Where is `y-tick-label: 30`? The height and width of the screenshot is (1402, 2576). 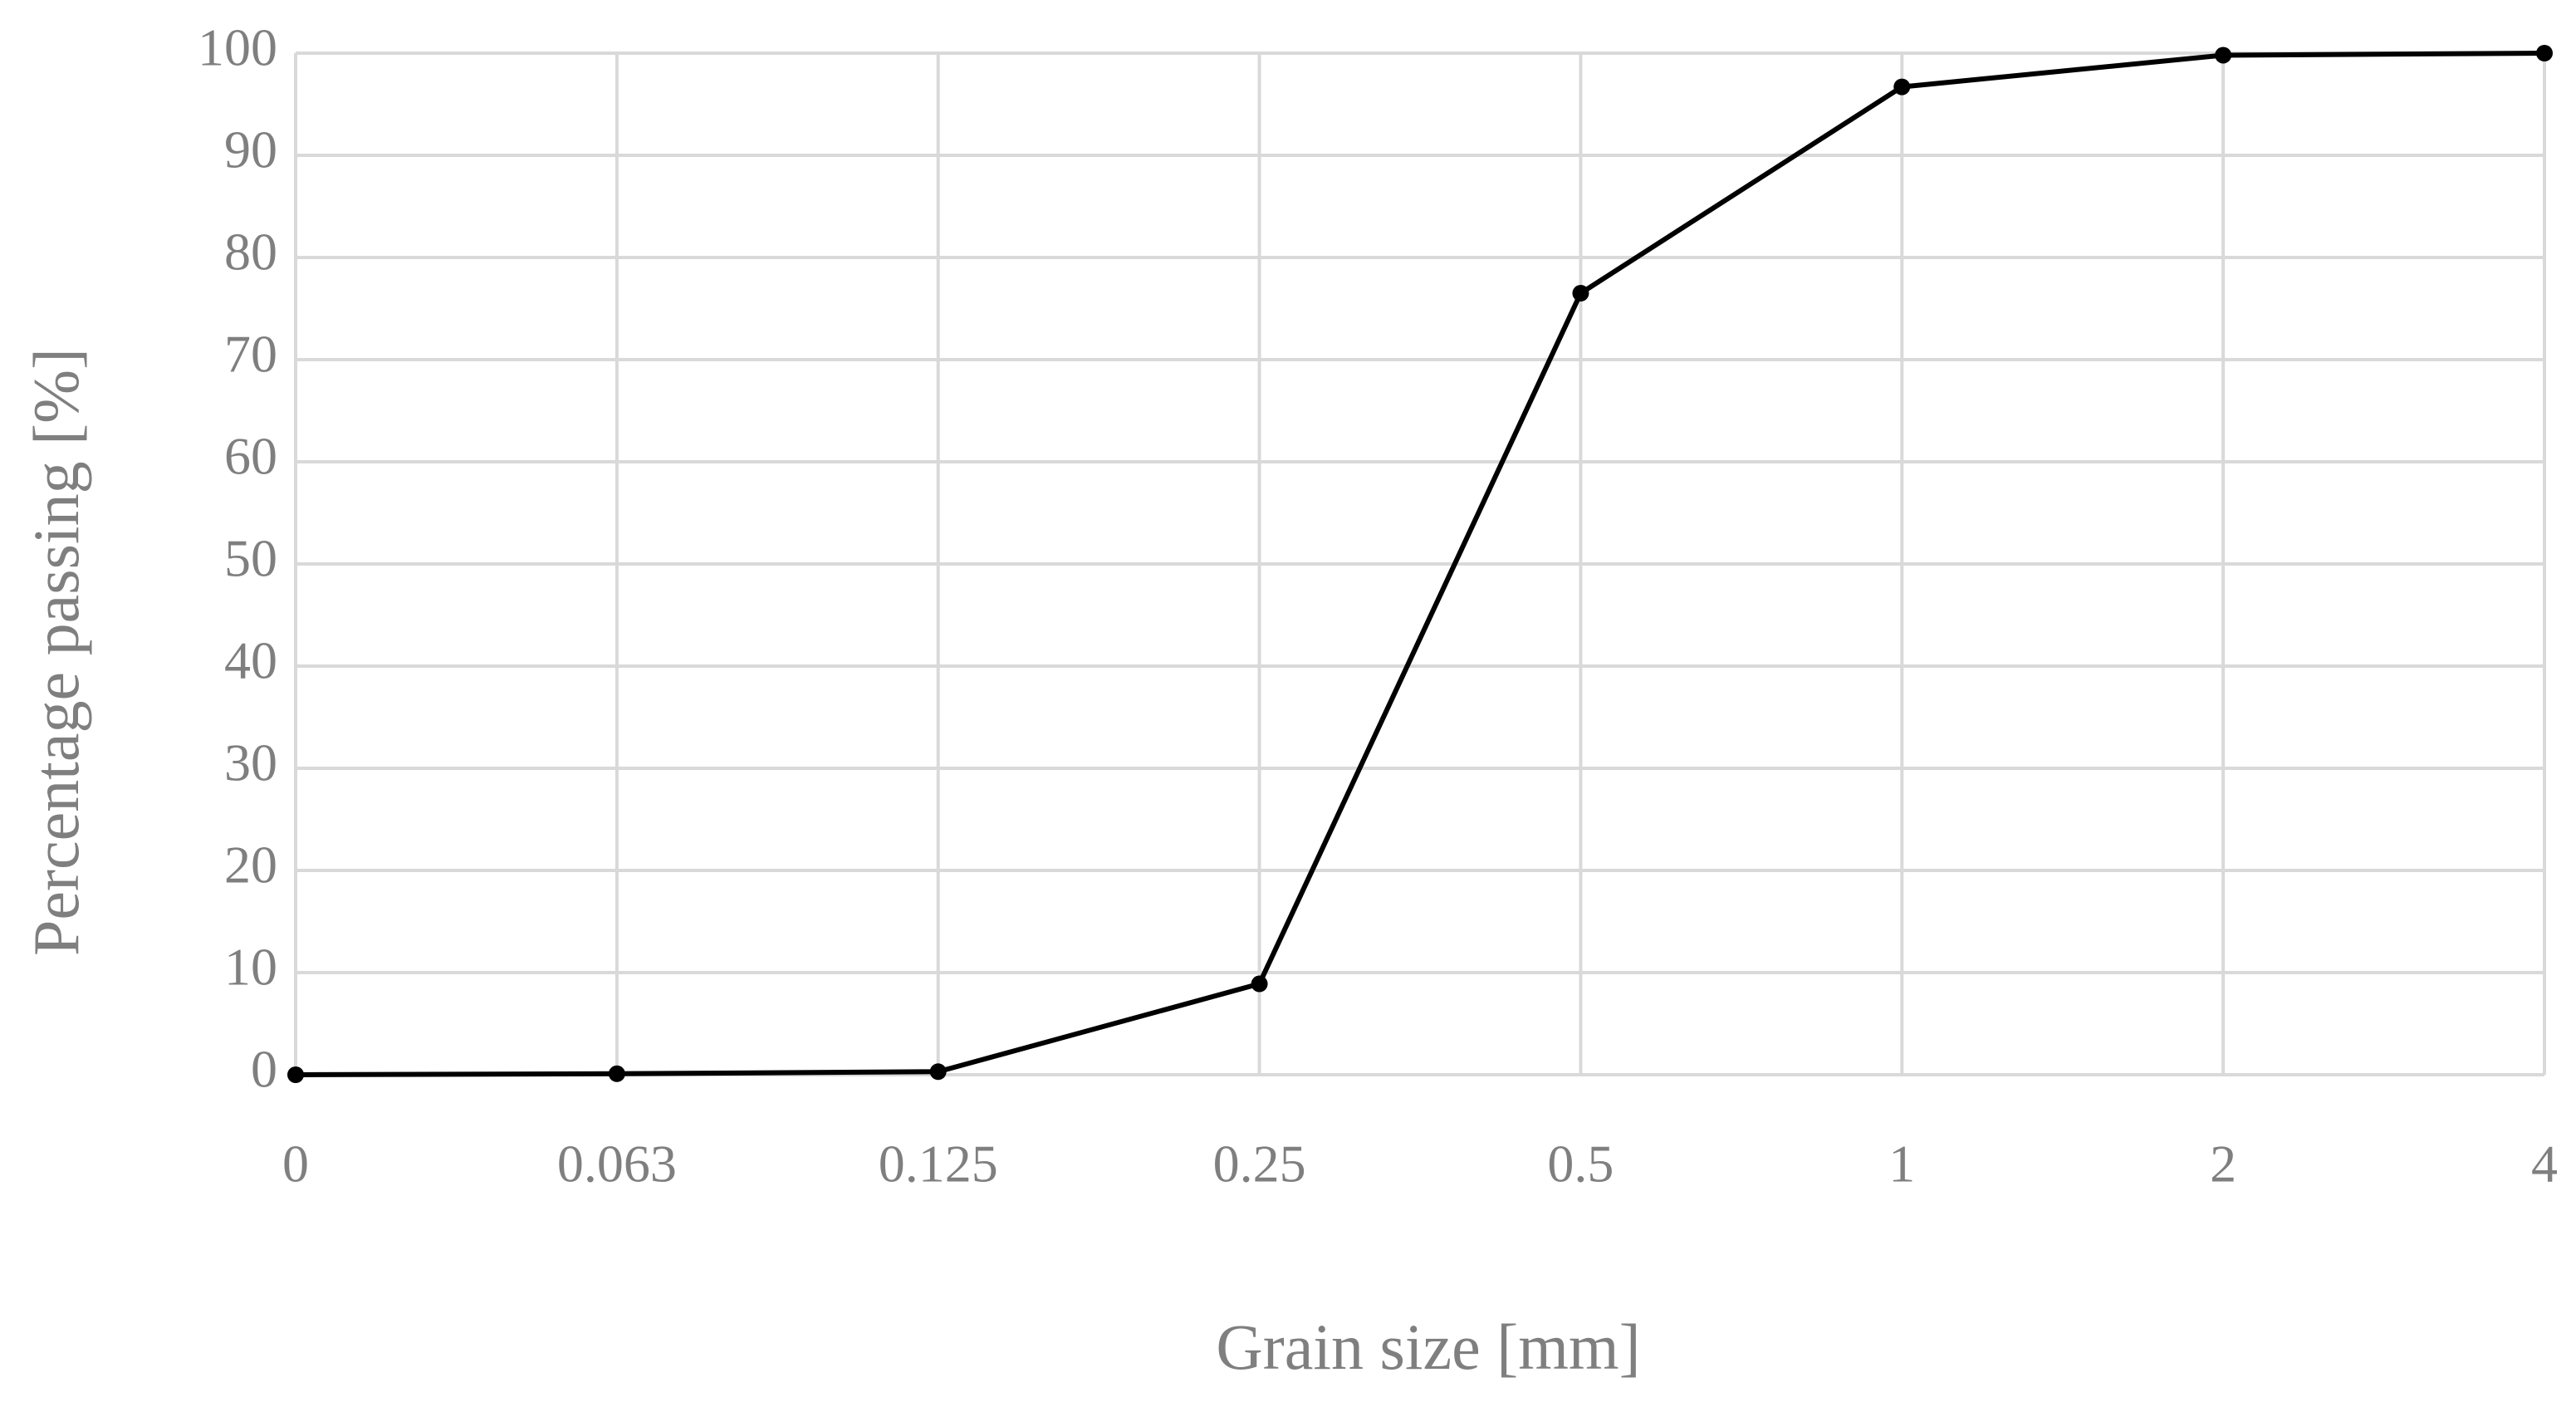
y-tick-label: 30 is located at coordinates (251, 763).